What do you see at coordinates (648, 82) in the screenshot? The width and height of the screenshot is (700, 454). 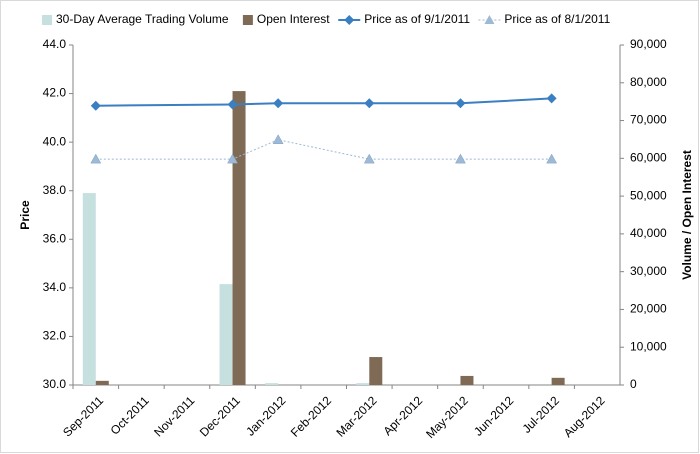 I see `y2-tick-label: 80,000` at bounding box center [648, 82].